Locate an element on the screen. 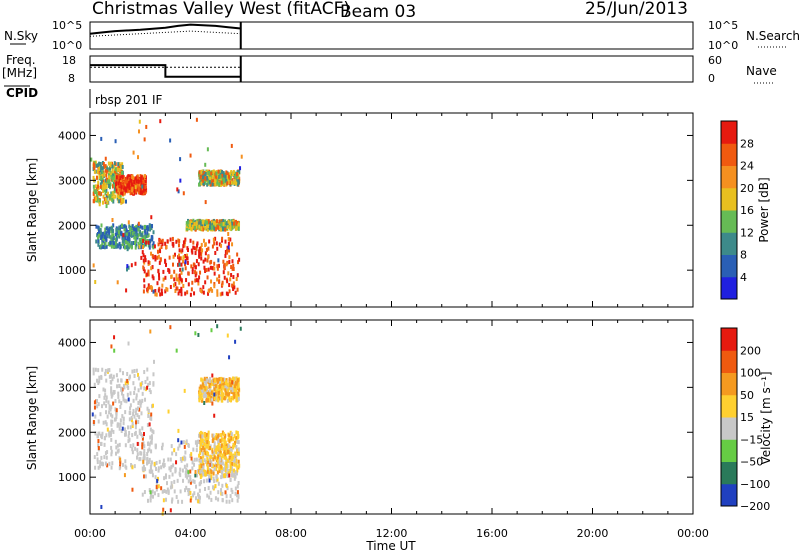 Image resolution: width=800 pixels, height=554 pixels. ytick-label: 1000 is located at coordinates (72, 270).